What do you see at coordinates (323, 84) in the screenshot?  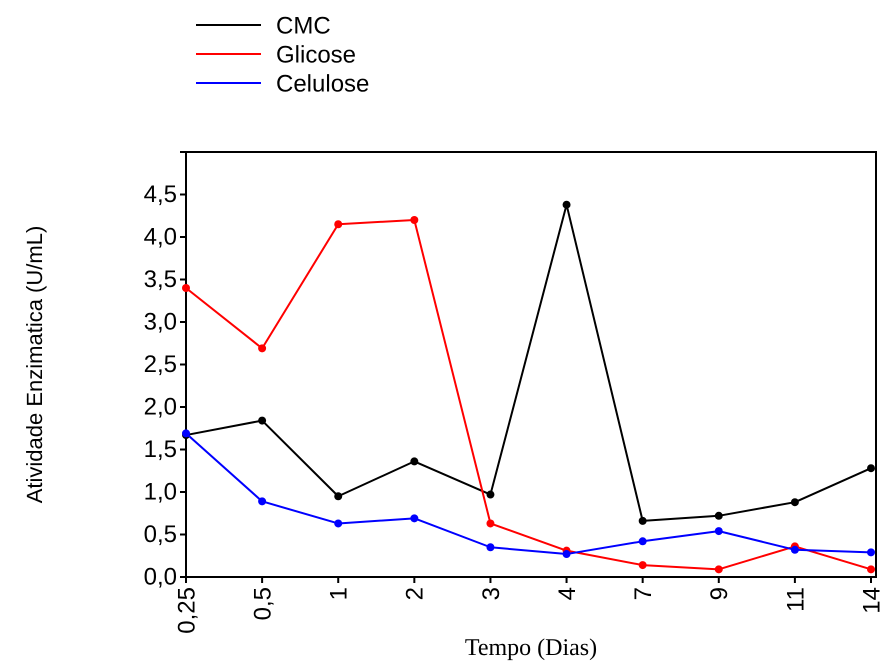 I see `legend-label: Celulose` at bounding box center [323, 84].